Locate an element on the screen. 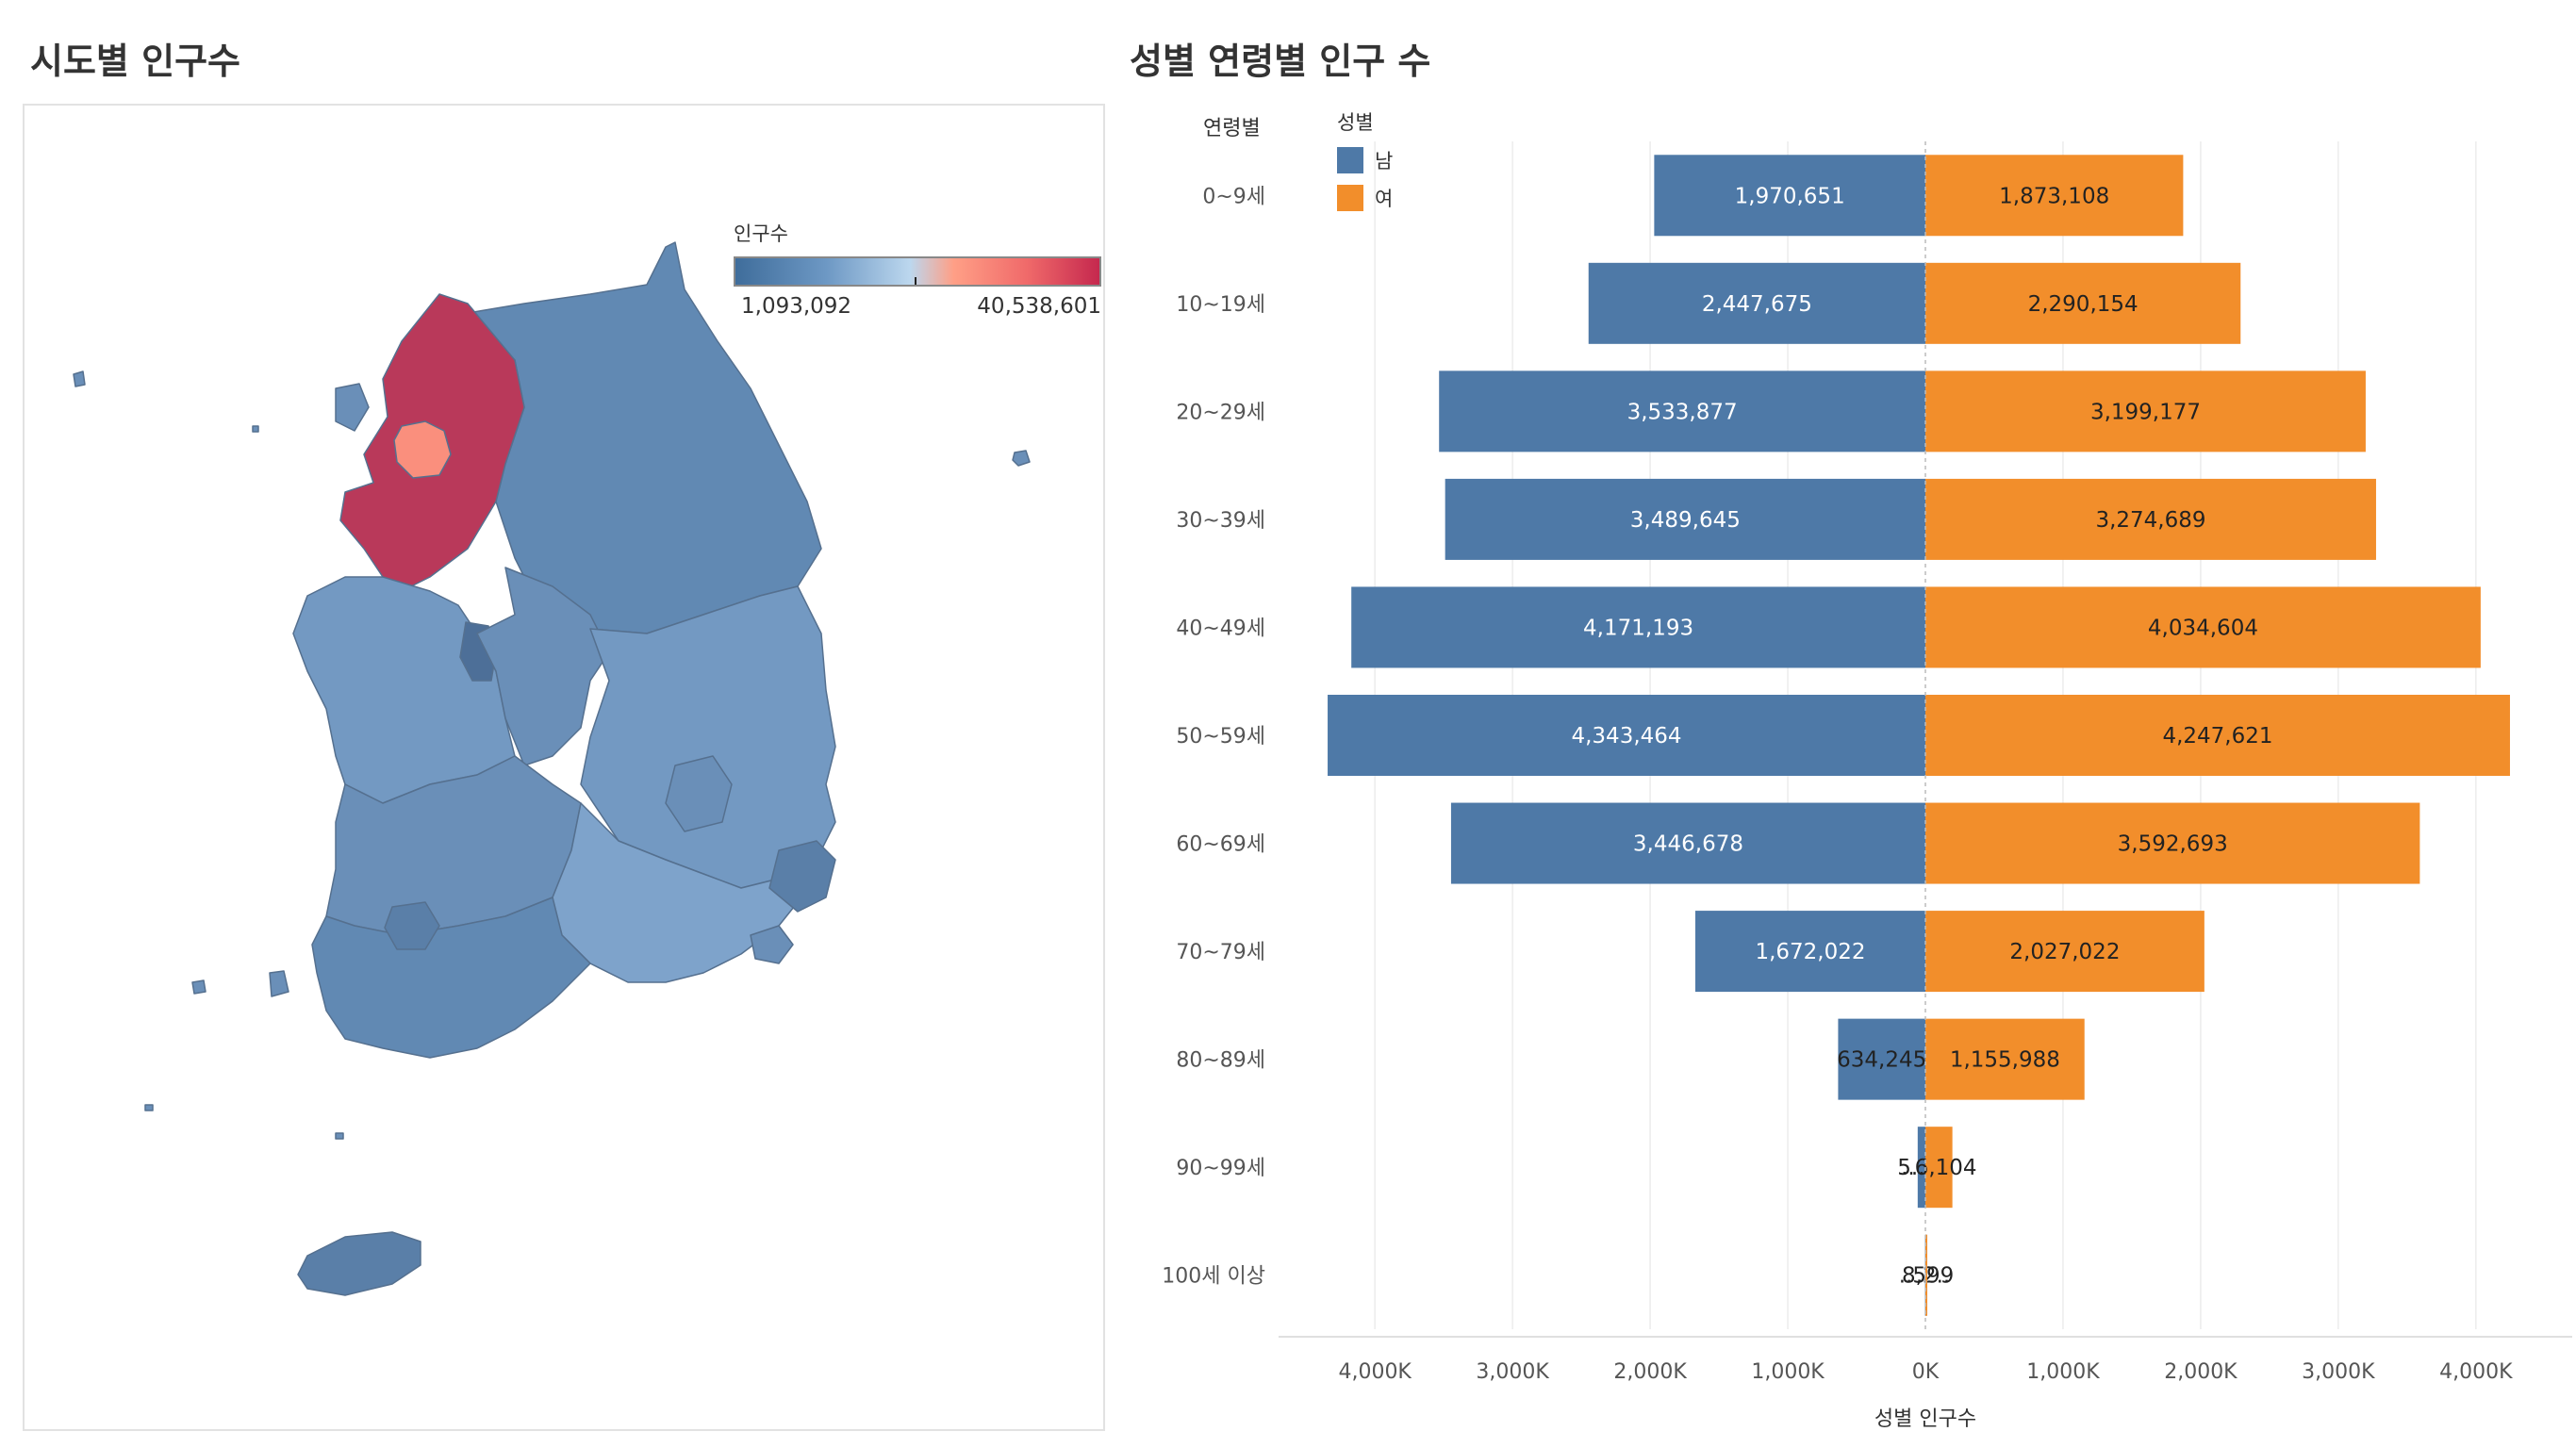  data-label-female: 3,592,693 is located at coordinates (2173, 844).